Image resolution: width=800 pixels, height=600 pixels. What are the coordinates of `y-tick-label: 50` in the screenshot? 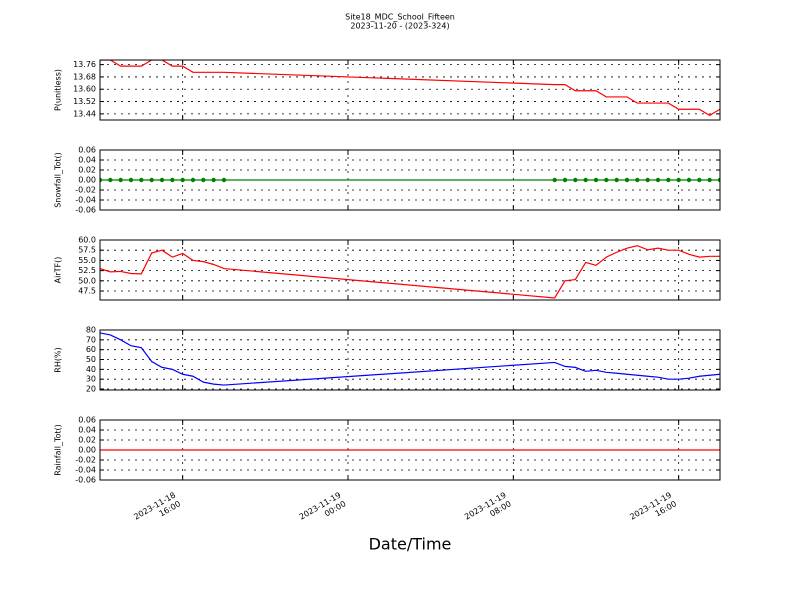 It's located at (91, 359).